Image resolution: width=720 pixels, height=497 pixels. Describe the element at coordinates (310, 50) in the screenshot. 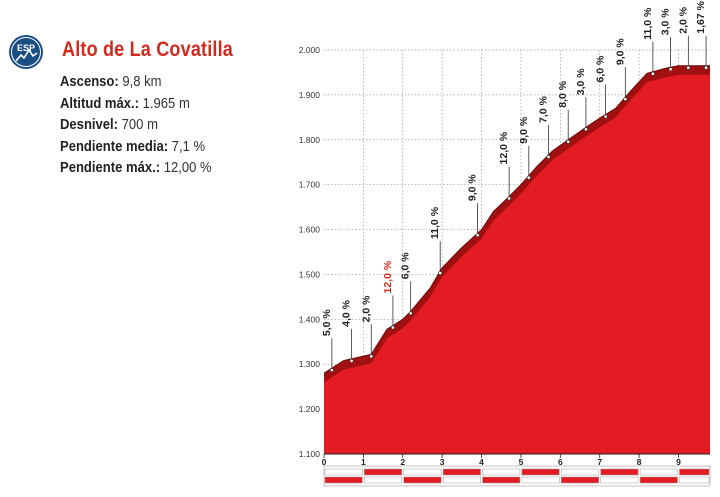

I see `y-tick-label: 2.000` at that location.